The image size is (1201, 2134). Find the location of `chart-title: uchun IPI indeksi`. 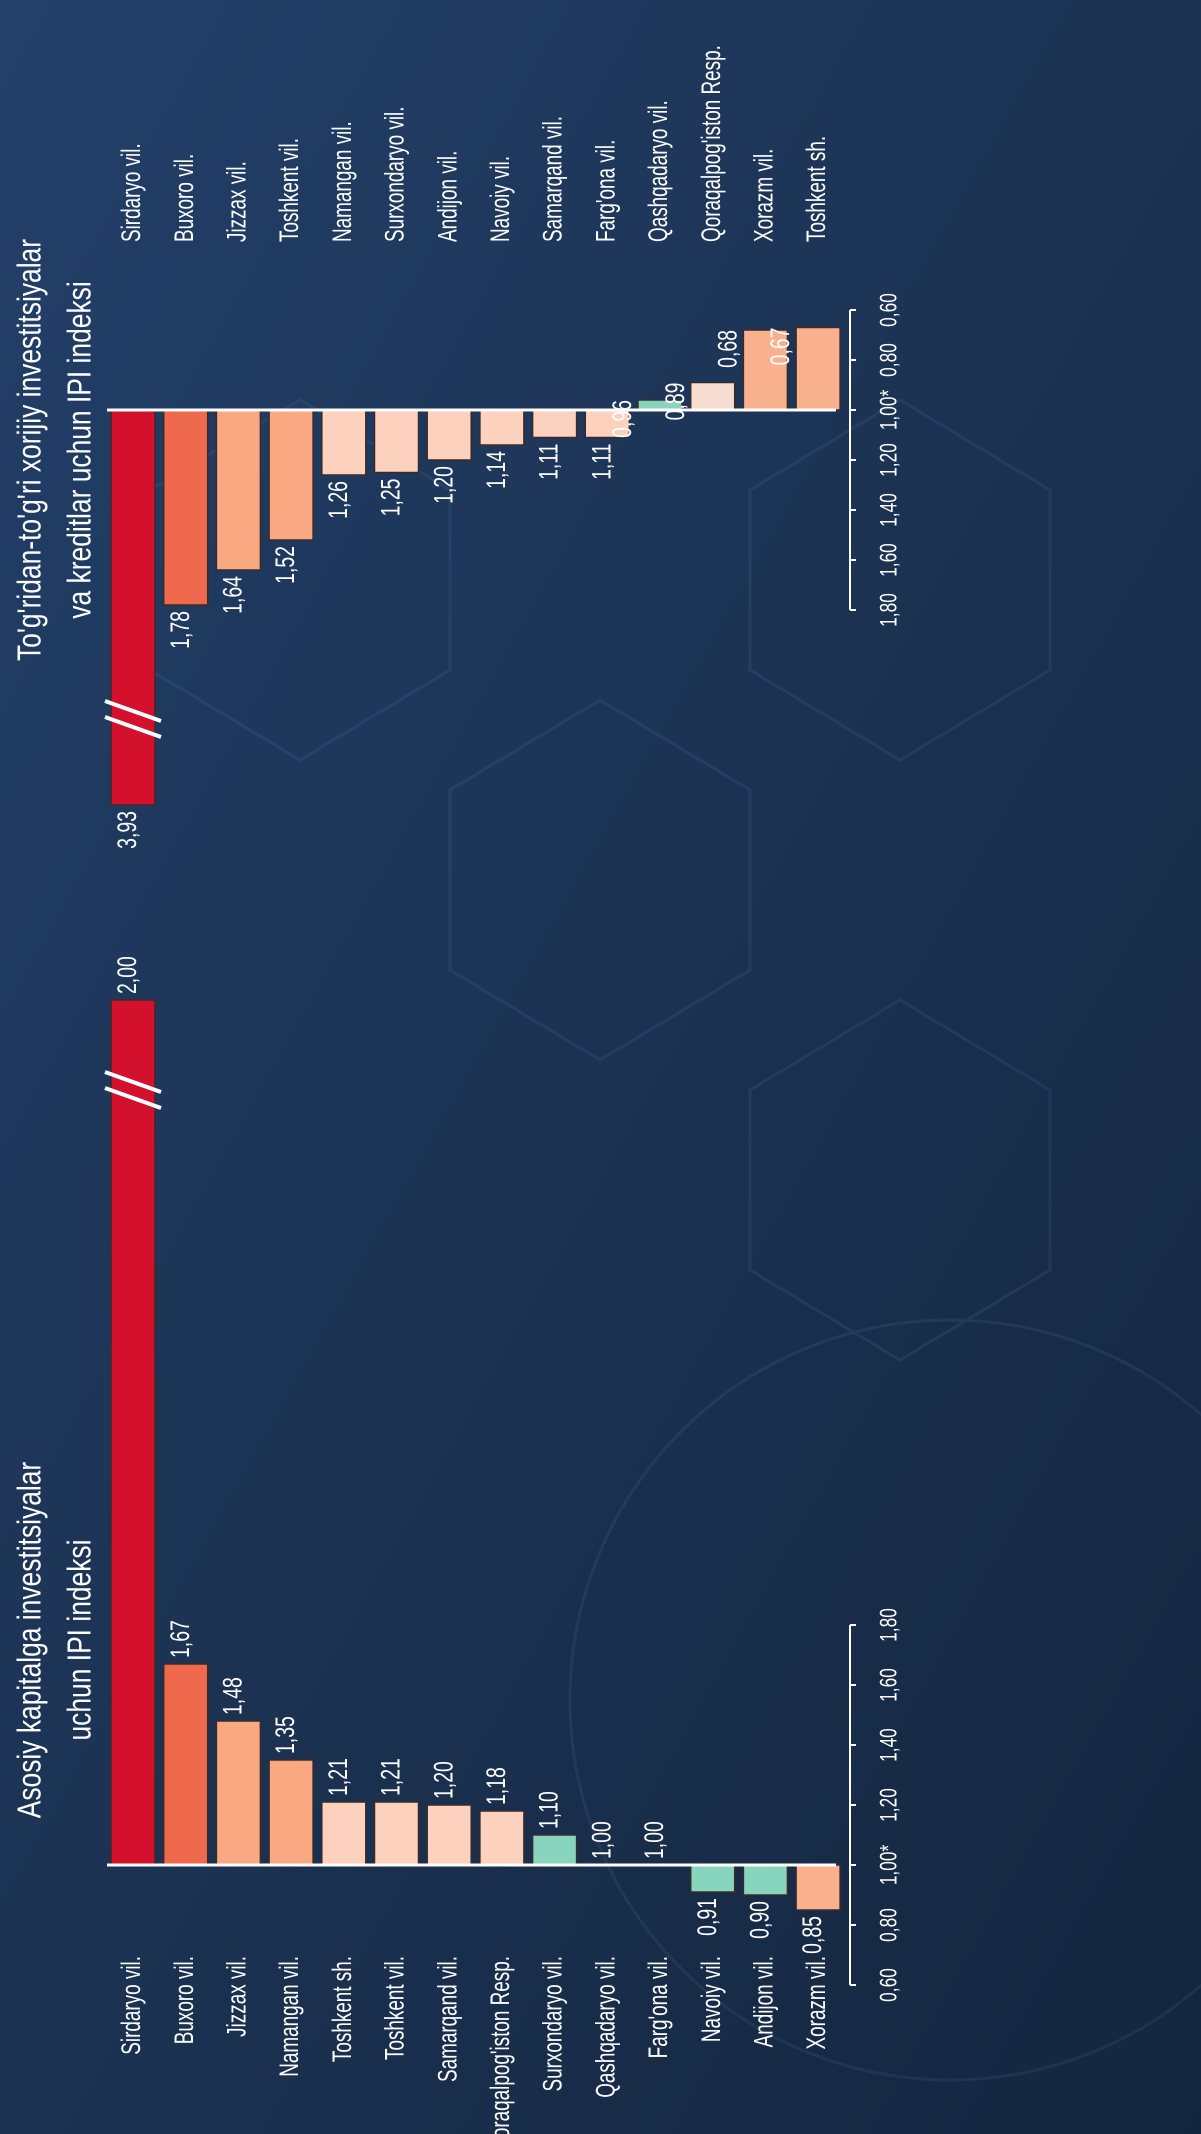

chart-title: uchun IPI indeksi is located at coordinates (80, 1639).